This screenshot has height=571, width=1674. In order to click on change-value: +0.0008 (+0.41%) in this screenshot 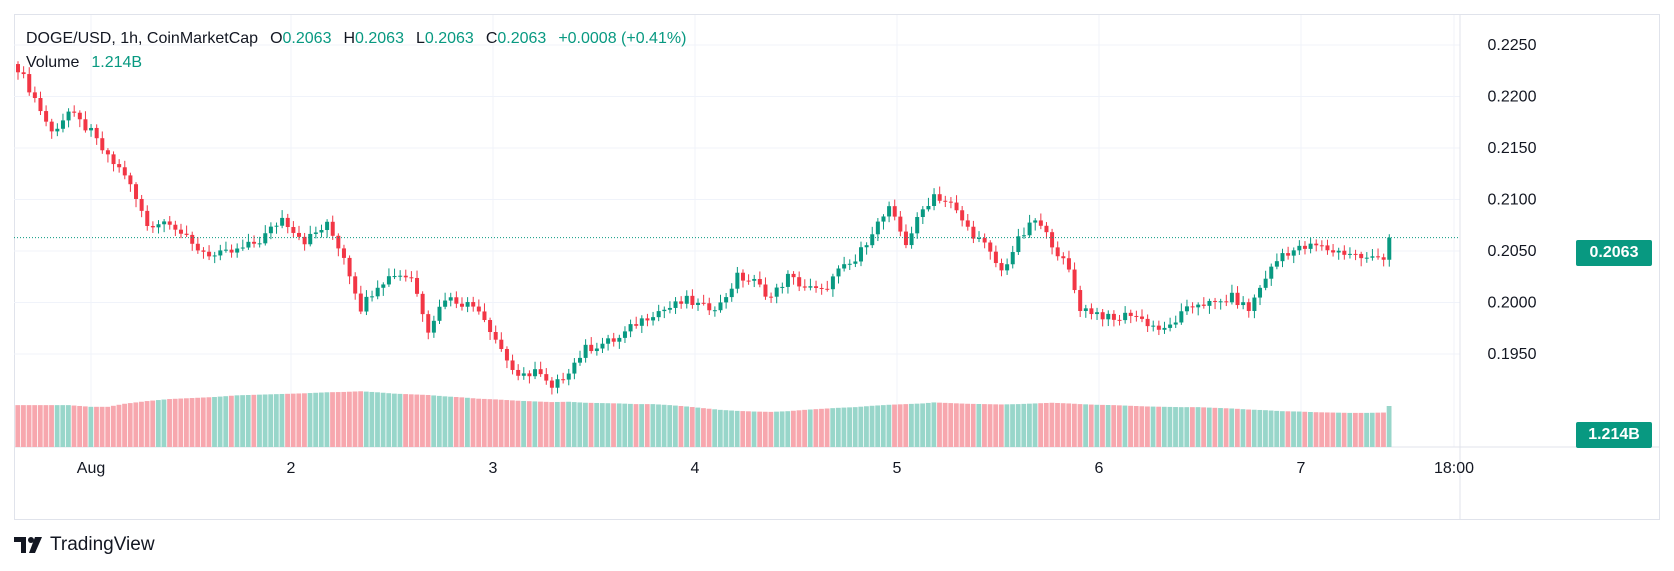, I will do `click(622, 38)`.